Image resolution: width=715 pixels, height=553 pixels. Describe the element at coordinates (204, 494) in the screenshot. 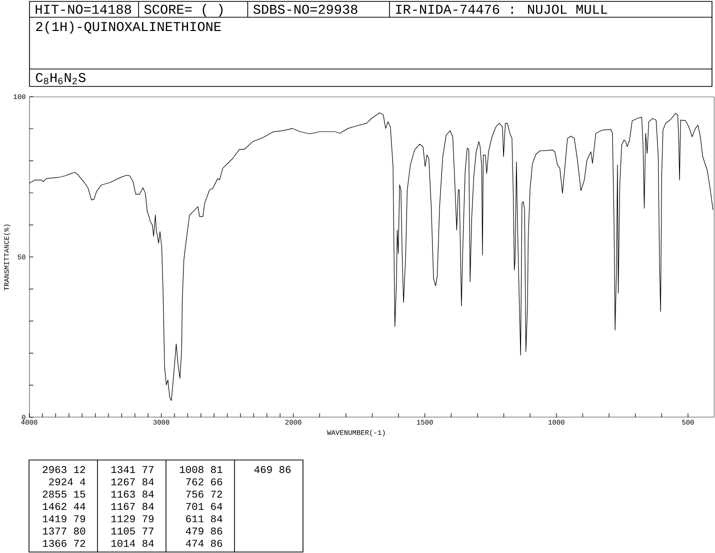

I see `text: 756 72` at that location.